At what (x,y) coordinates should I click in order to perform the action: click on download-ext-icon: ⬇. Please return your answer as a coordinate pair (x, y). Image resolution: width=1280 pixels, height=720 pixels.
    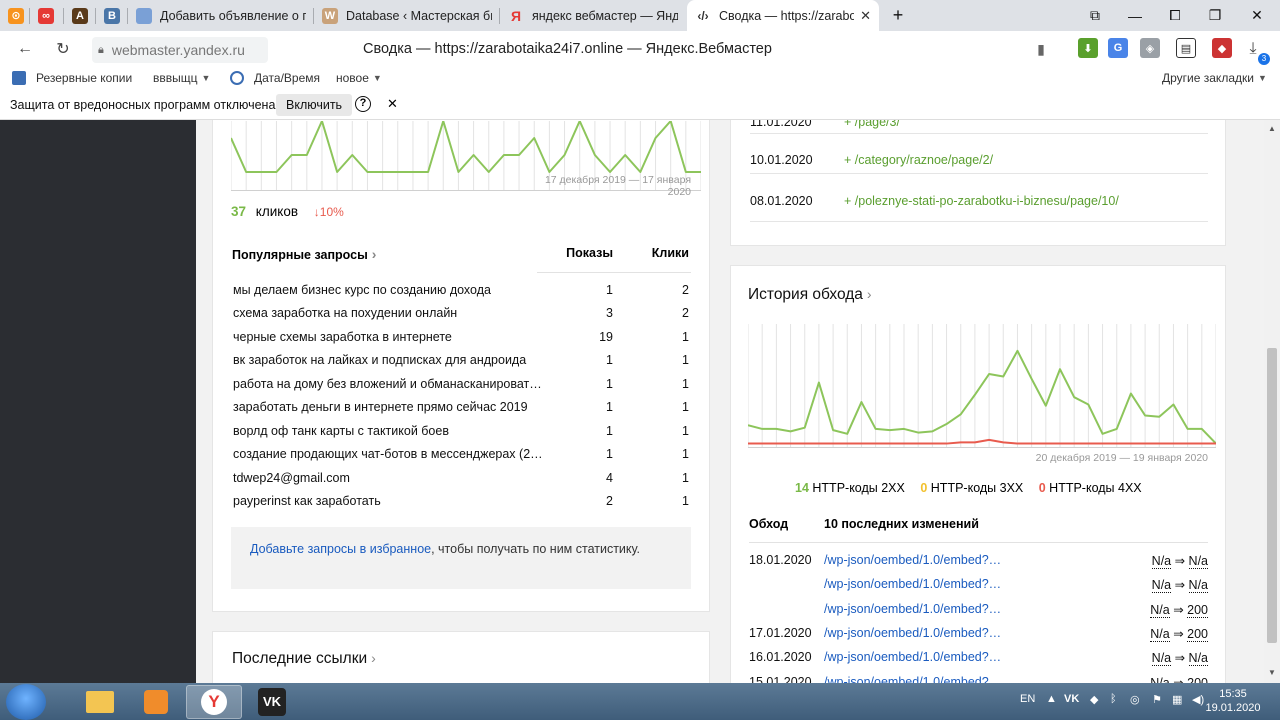
    Looking at the image, I should click on (1088, 48).